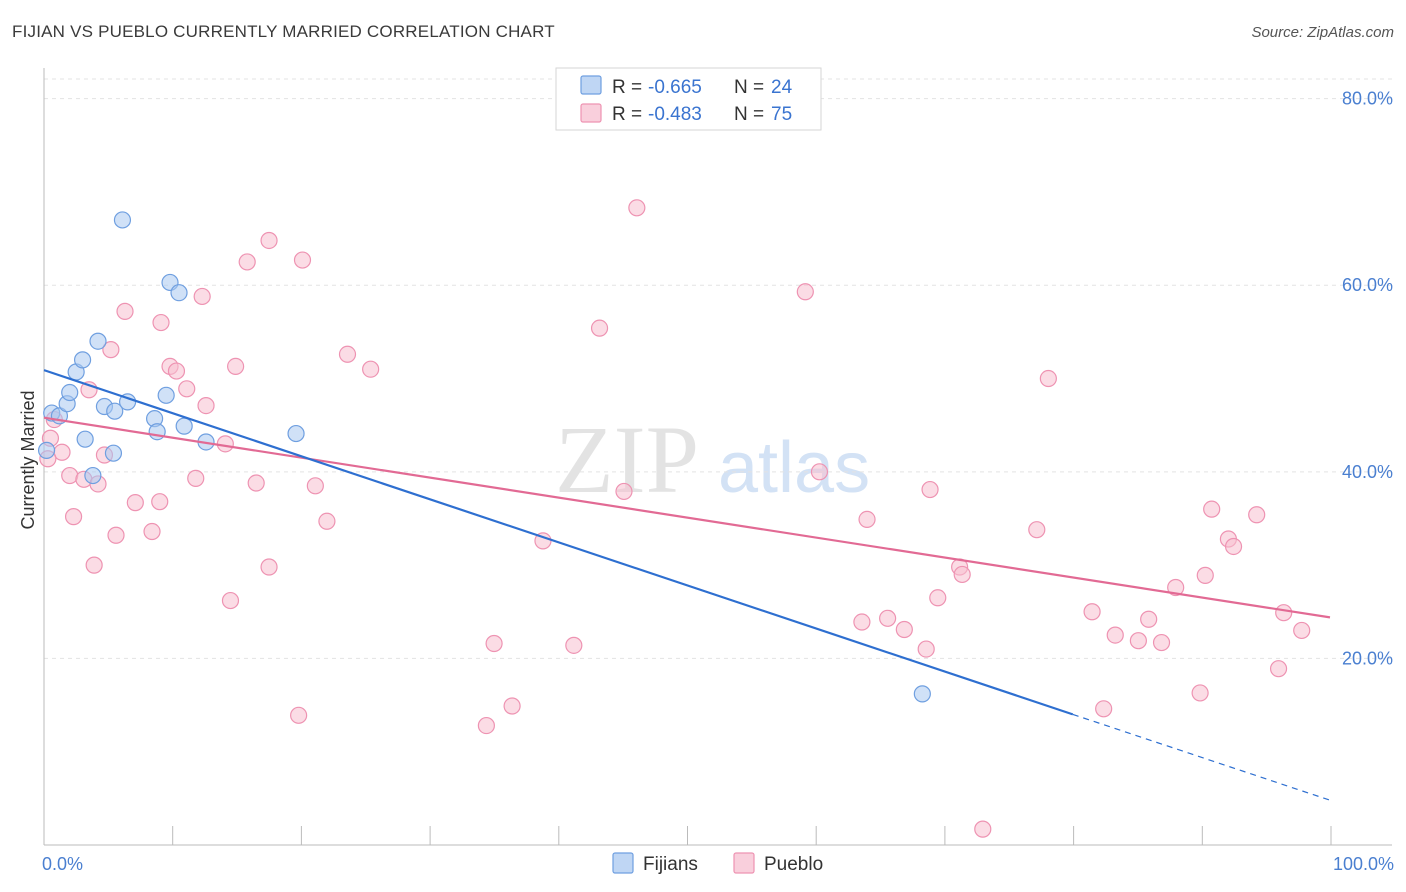 Image resolution: width=1406 pixels, height=892 pixels. Describe the element at coordinates (670, 864) in the screenshot. I see `legend-fijians-label: Fijians` at that location.